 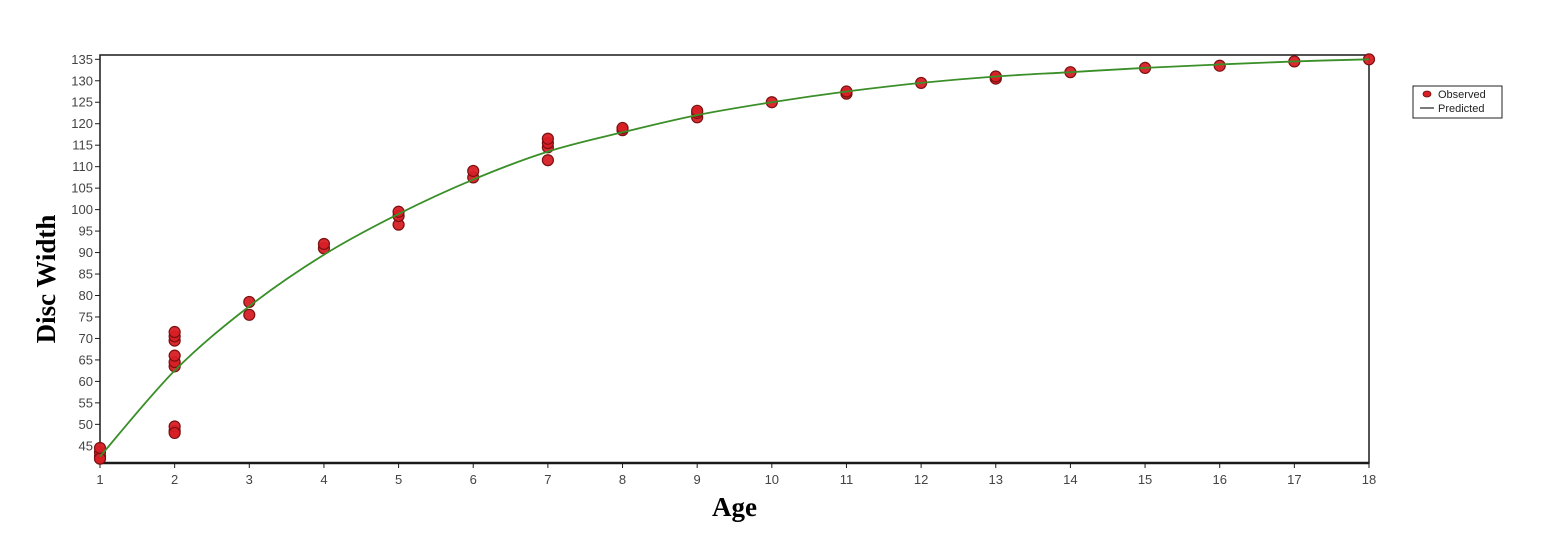 I want to click on legend-observed-marker, so click(x=1427, y=94).